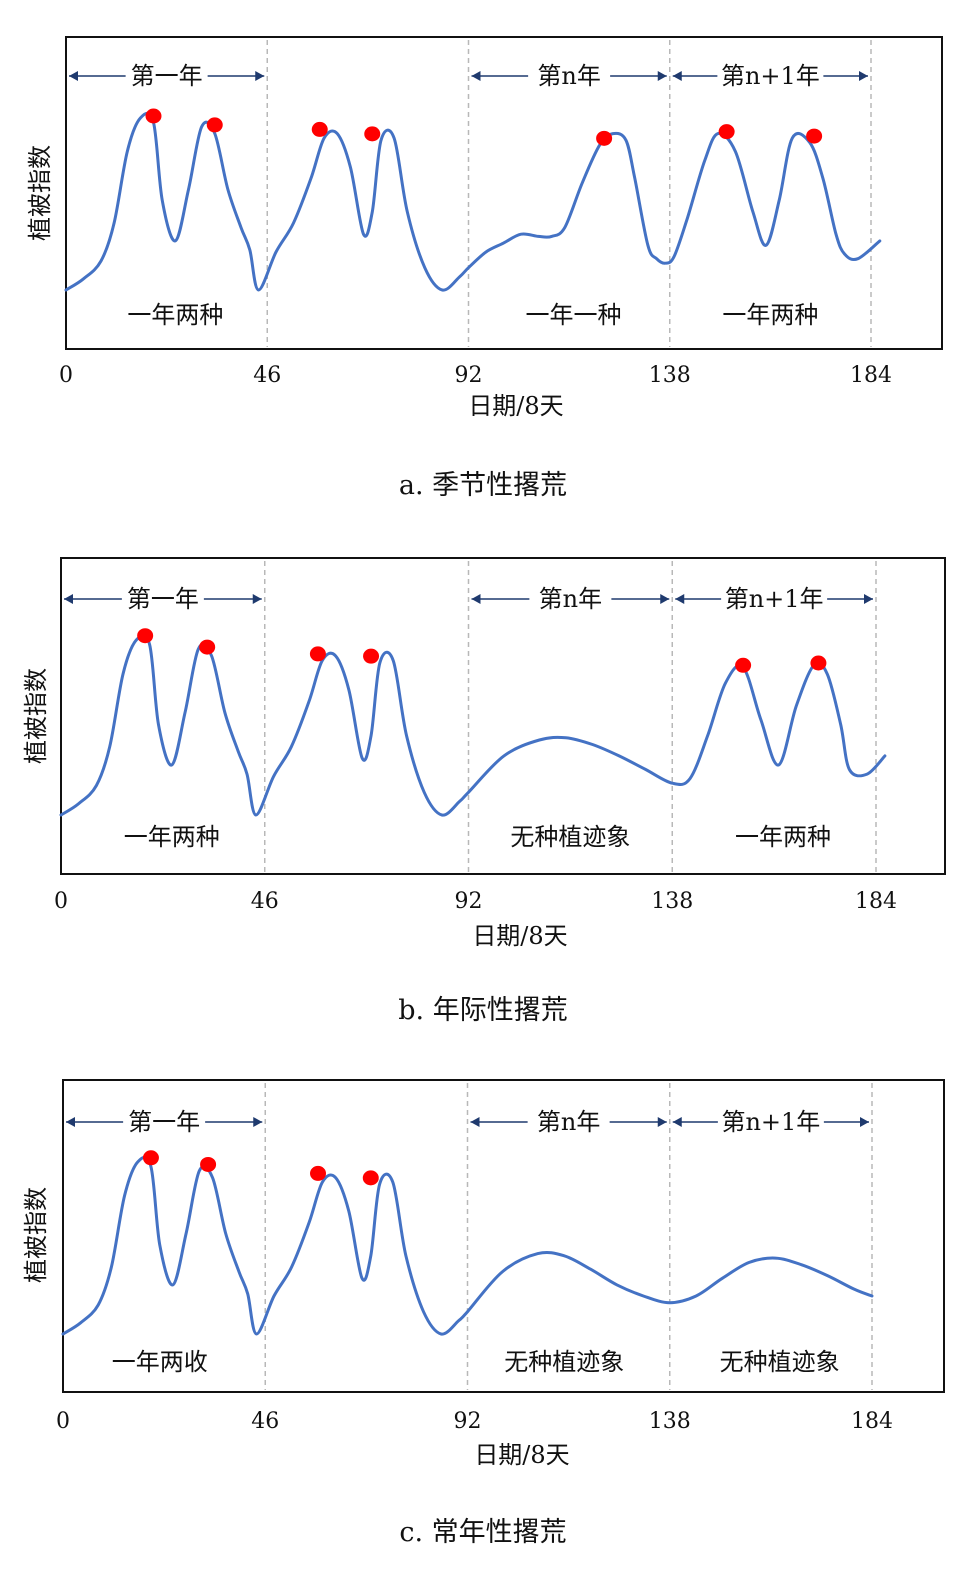 This screenshot has width=979, height=1585. Describe the element at coordinates (483, 485) in the screenshot. I see `panel-caption: a. 季节性撂荒` at that location.